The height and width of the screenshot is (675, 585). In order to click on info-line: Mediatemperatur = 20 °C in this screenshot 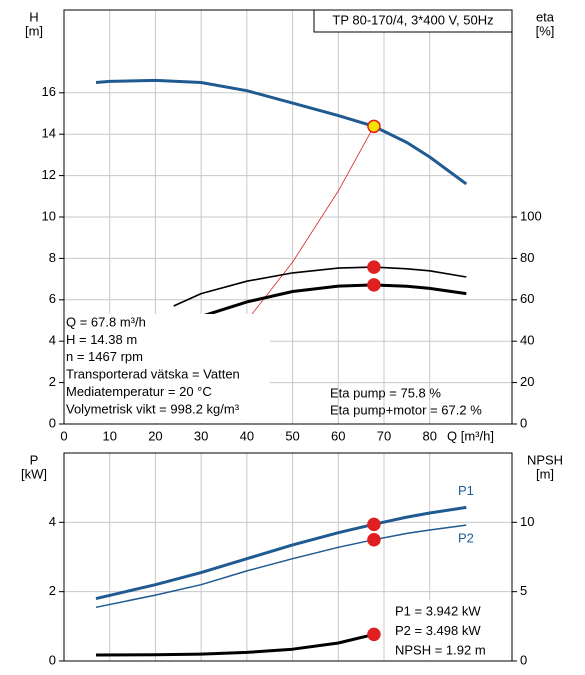, I will do `click(139, 391)`.